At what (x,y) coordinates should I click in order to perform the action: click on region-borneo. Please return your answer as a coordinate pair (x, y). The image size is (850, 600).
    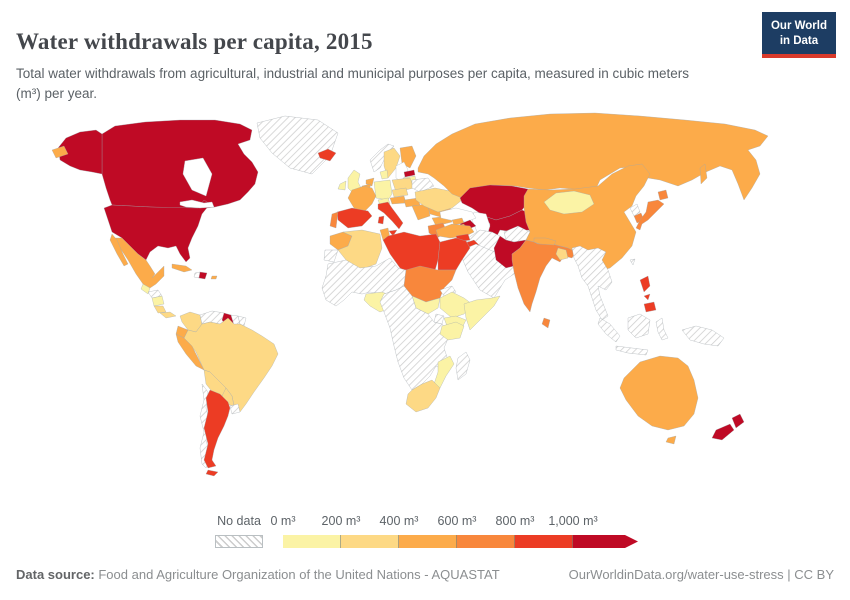
    Looking at the image, I should click on (639, 326).